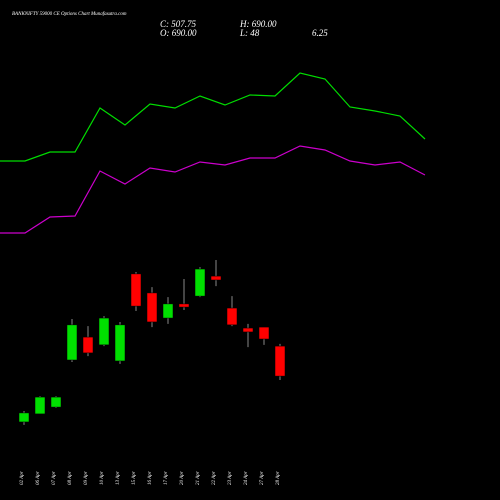  Describe the element at coordinates (86, 478) in the screenshot. I see `x-tick-label: 09 Apr` at that location.